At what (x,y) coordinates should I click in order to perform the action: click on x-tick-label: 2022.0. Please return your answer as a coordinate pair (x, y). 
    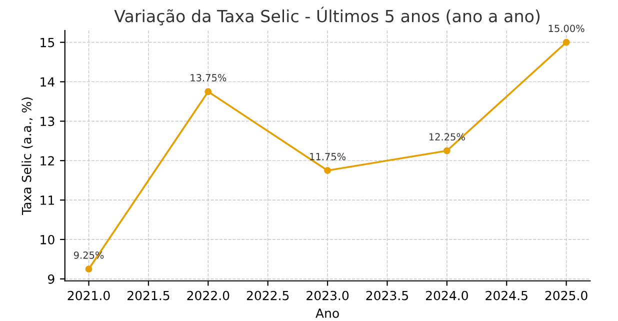
    Looking at the image, I should click on (208, 295).